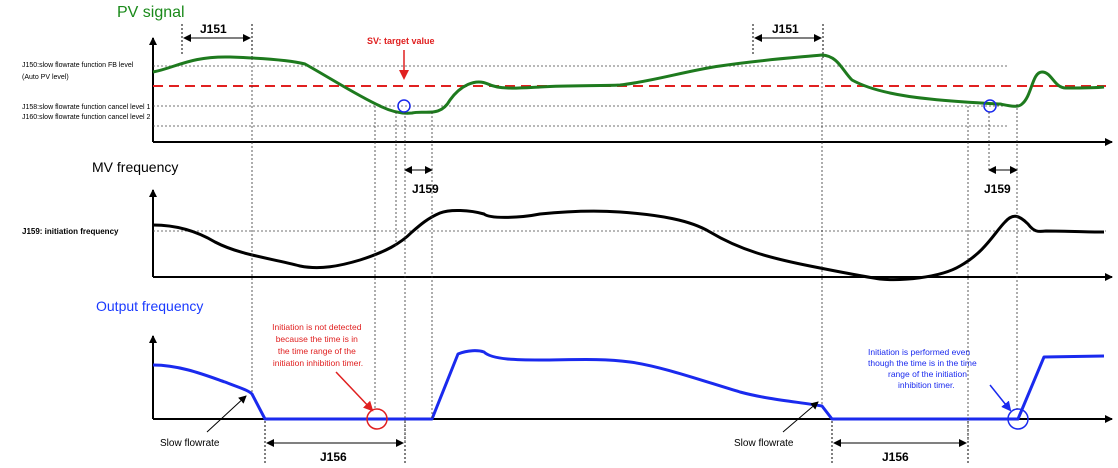 This screenshot has height=468, width=1118. Describe the element at coordinates (401, 41) in the screenshot. I see `sv-target-label: SV: target value` at that location.